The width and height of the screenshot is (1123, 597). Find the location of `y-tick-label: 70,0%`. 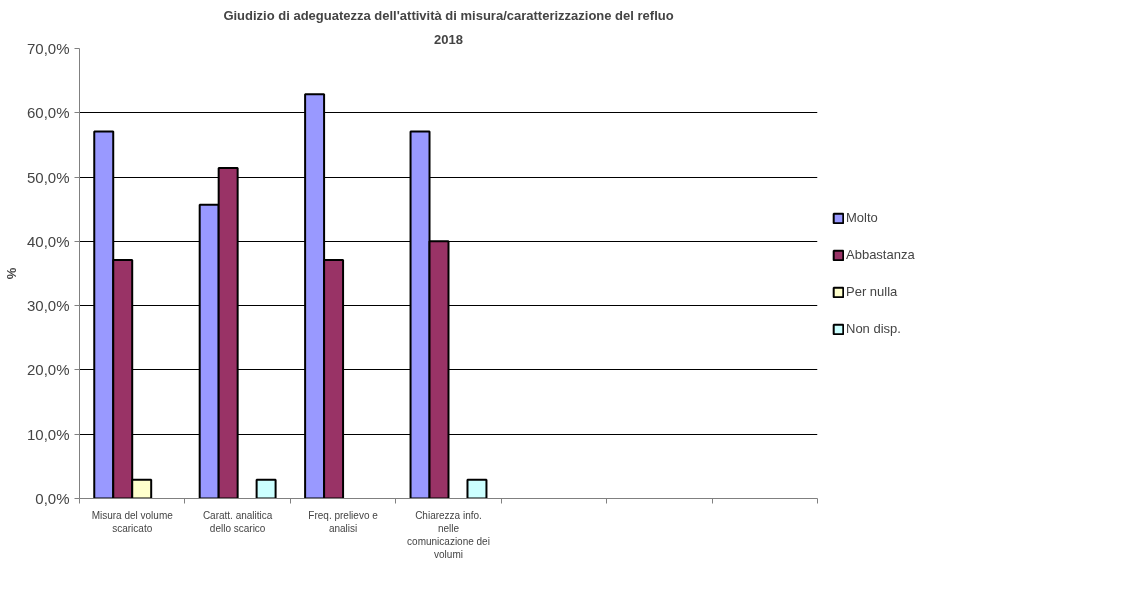

y-tick-label: 70,0% is located at coordinates (48, 48).